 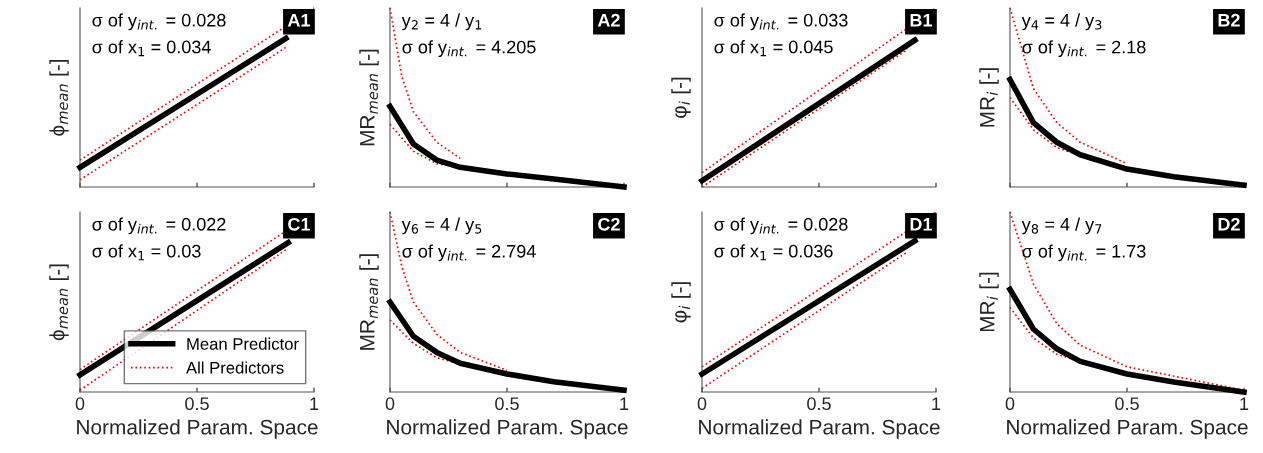 I want to click on annotation: y$_{2}$ = 4 / y$_{1}$, so click(x=441, y=22).